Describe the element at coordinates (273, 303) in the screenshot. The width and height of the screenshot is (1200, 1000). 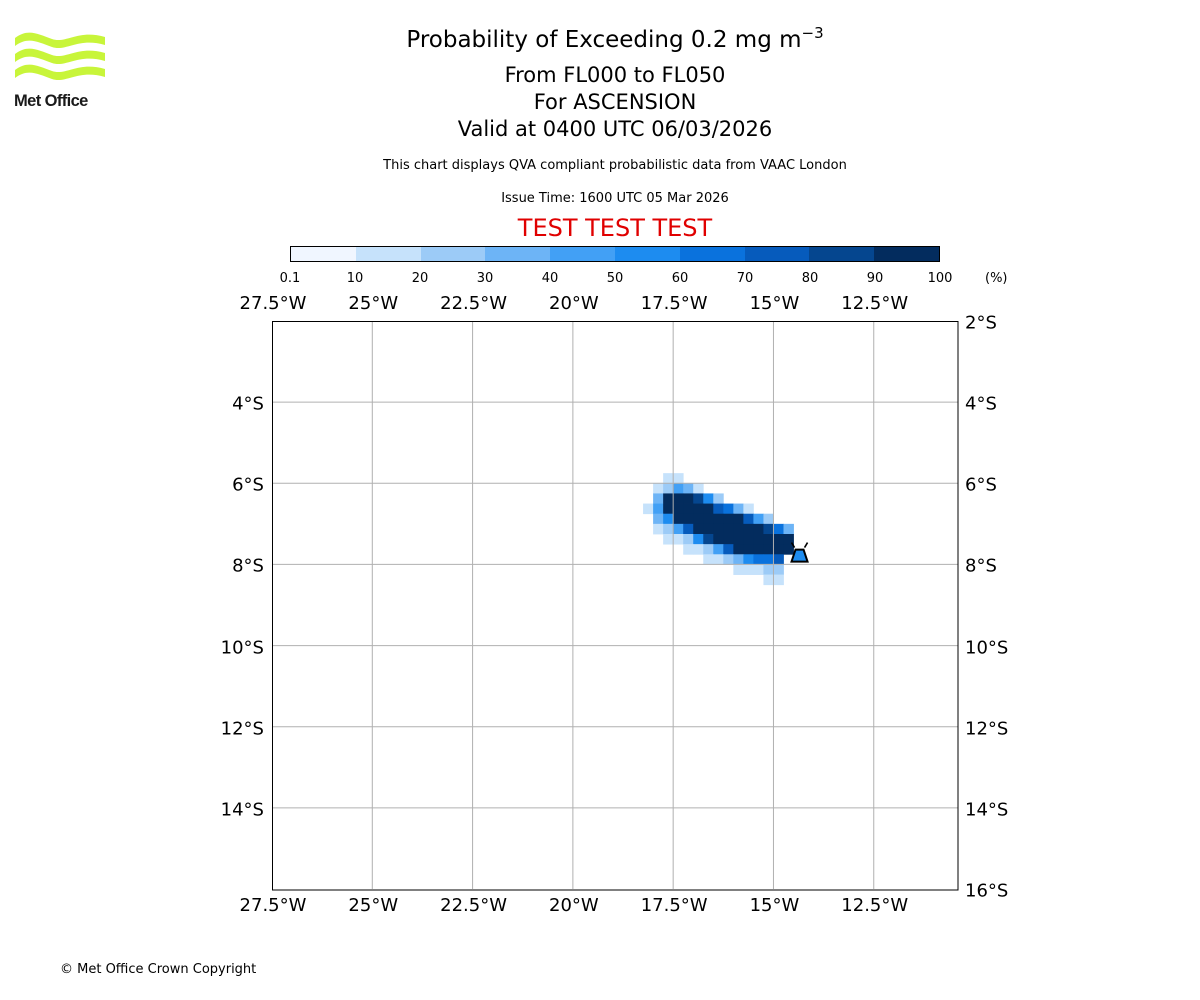
I see `longitude-label-top: 27.5°W` at that location.